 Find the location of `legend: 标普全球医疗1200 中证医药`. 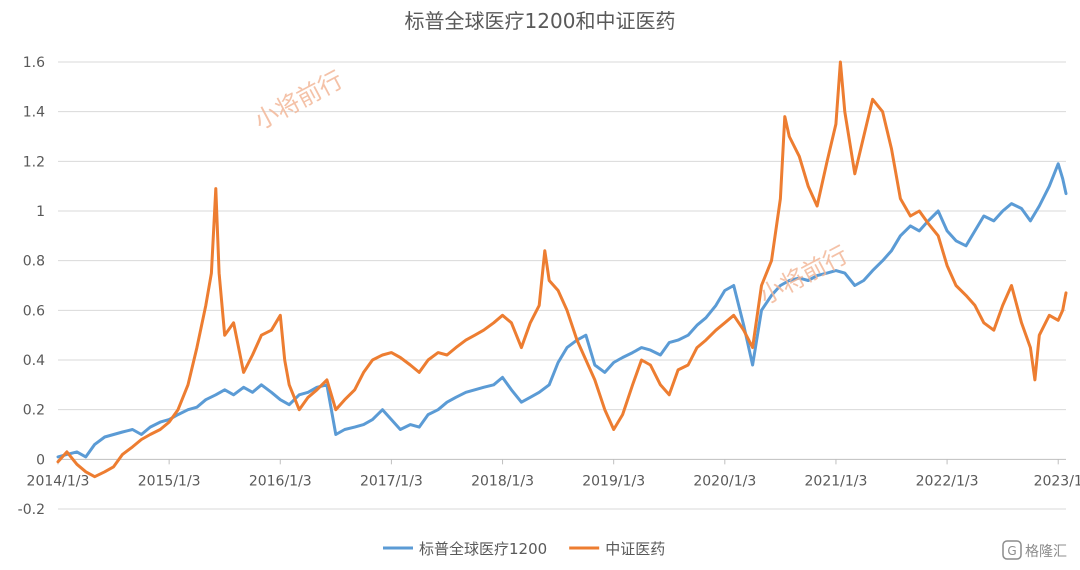

legend: 标普全球医疗1200 中证医药 is located at coordinates (524, 549).